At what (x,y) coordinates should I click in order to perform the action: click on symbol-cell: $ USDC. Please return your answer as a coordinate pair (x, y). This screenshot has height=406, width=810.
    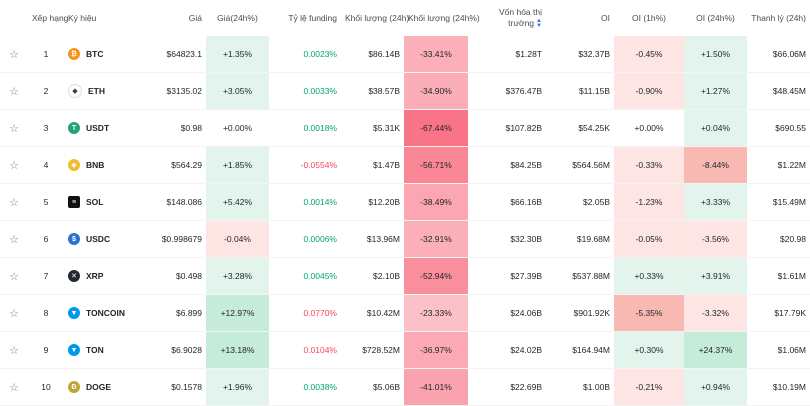
    Looking at the image, I should click on (105, 239).